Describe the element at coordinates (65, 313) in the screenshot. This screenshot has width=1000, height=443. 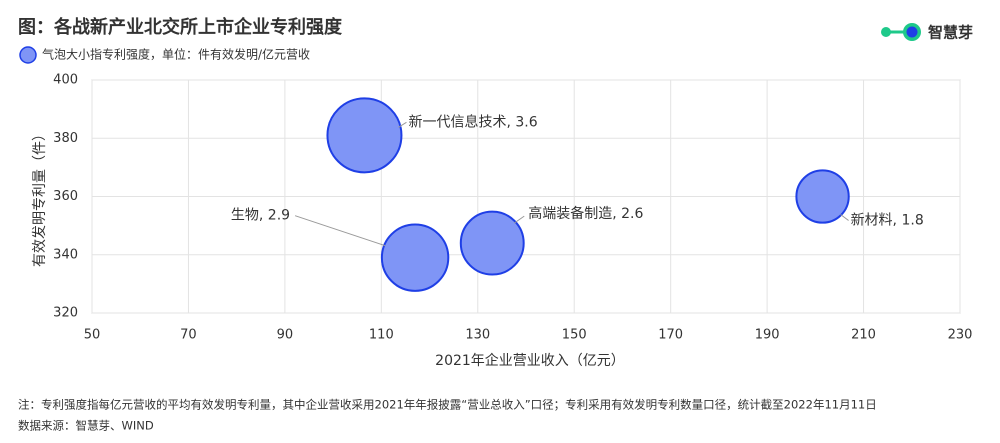
I see `y-tick-label: 320` at that location.